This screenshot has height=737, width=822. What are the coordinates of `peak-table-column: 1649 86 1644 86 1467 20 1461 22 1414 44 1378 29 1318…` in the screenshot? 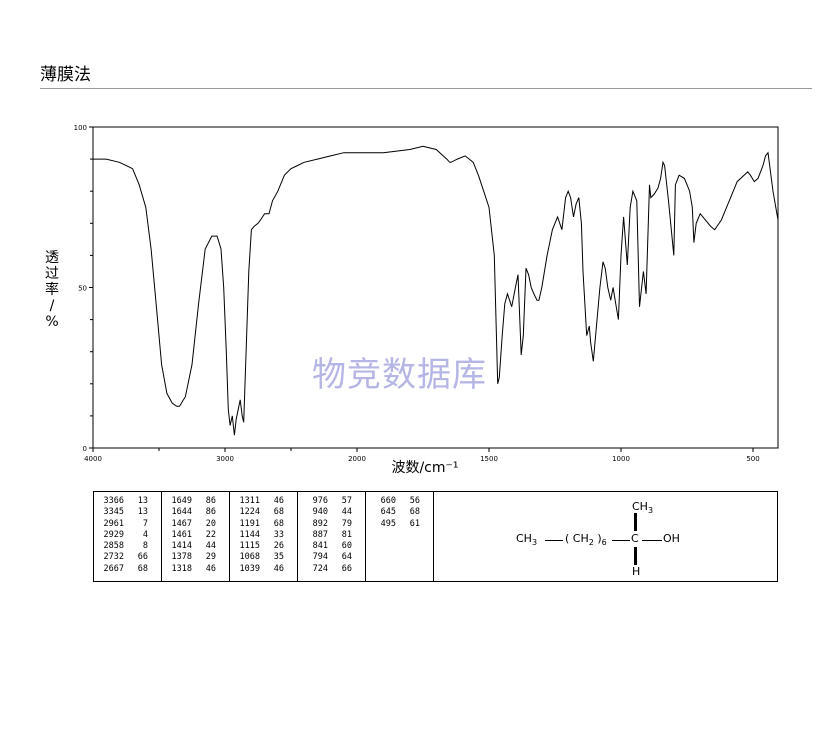 It's located at (196, 536).